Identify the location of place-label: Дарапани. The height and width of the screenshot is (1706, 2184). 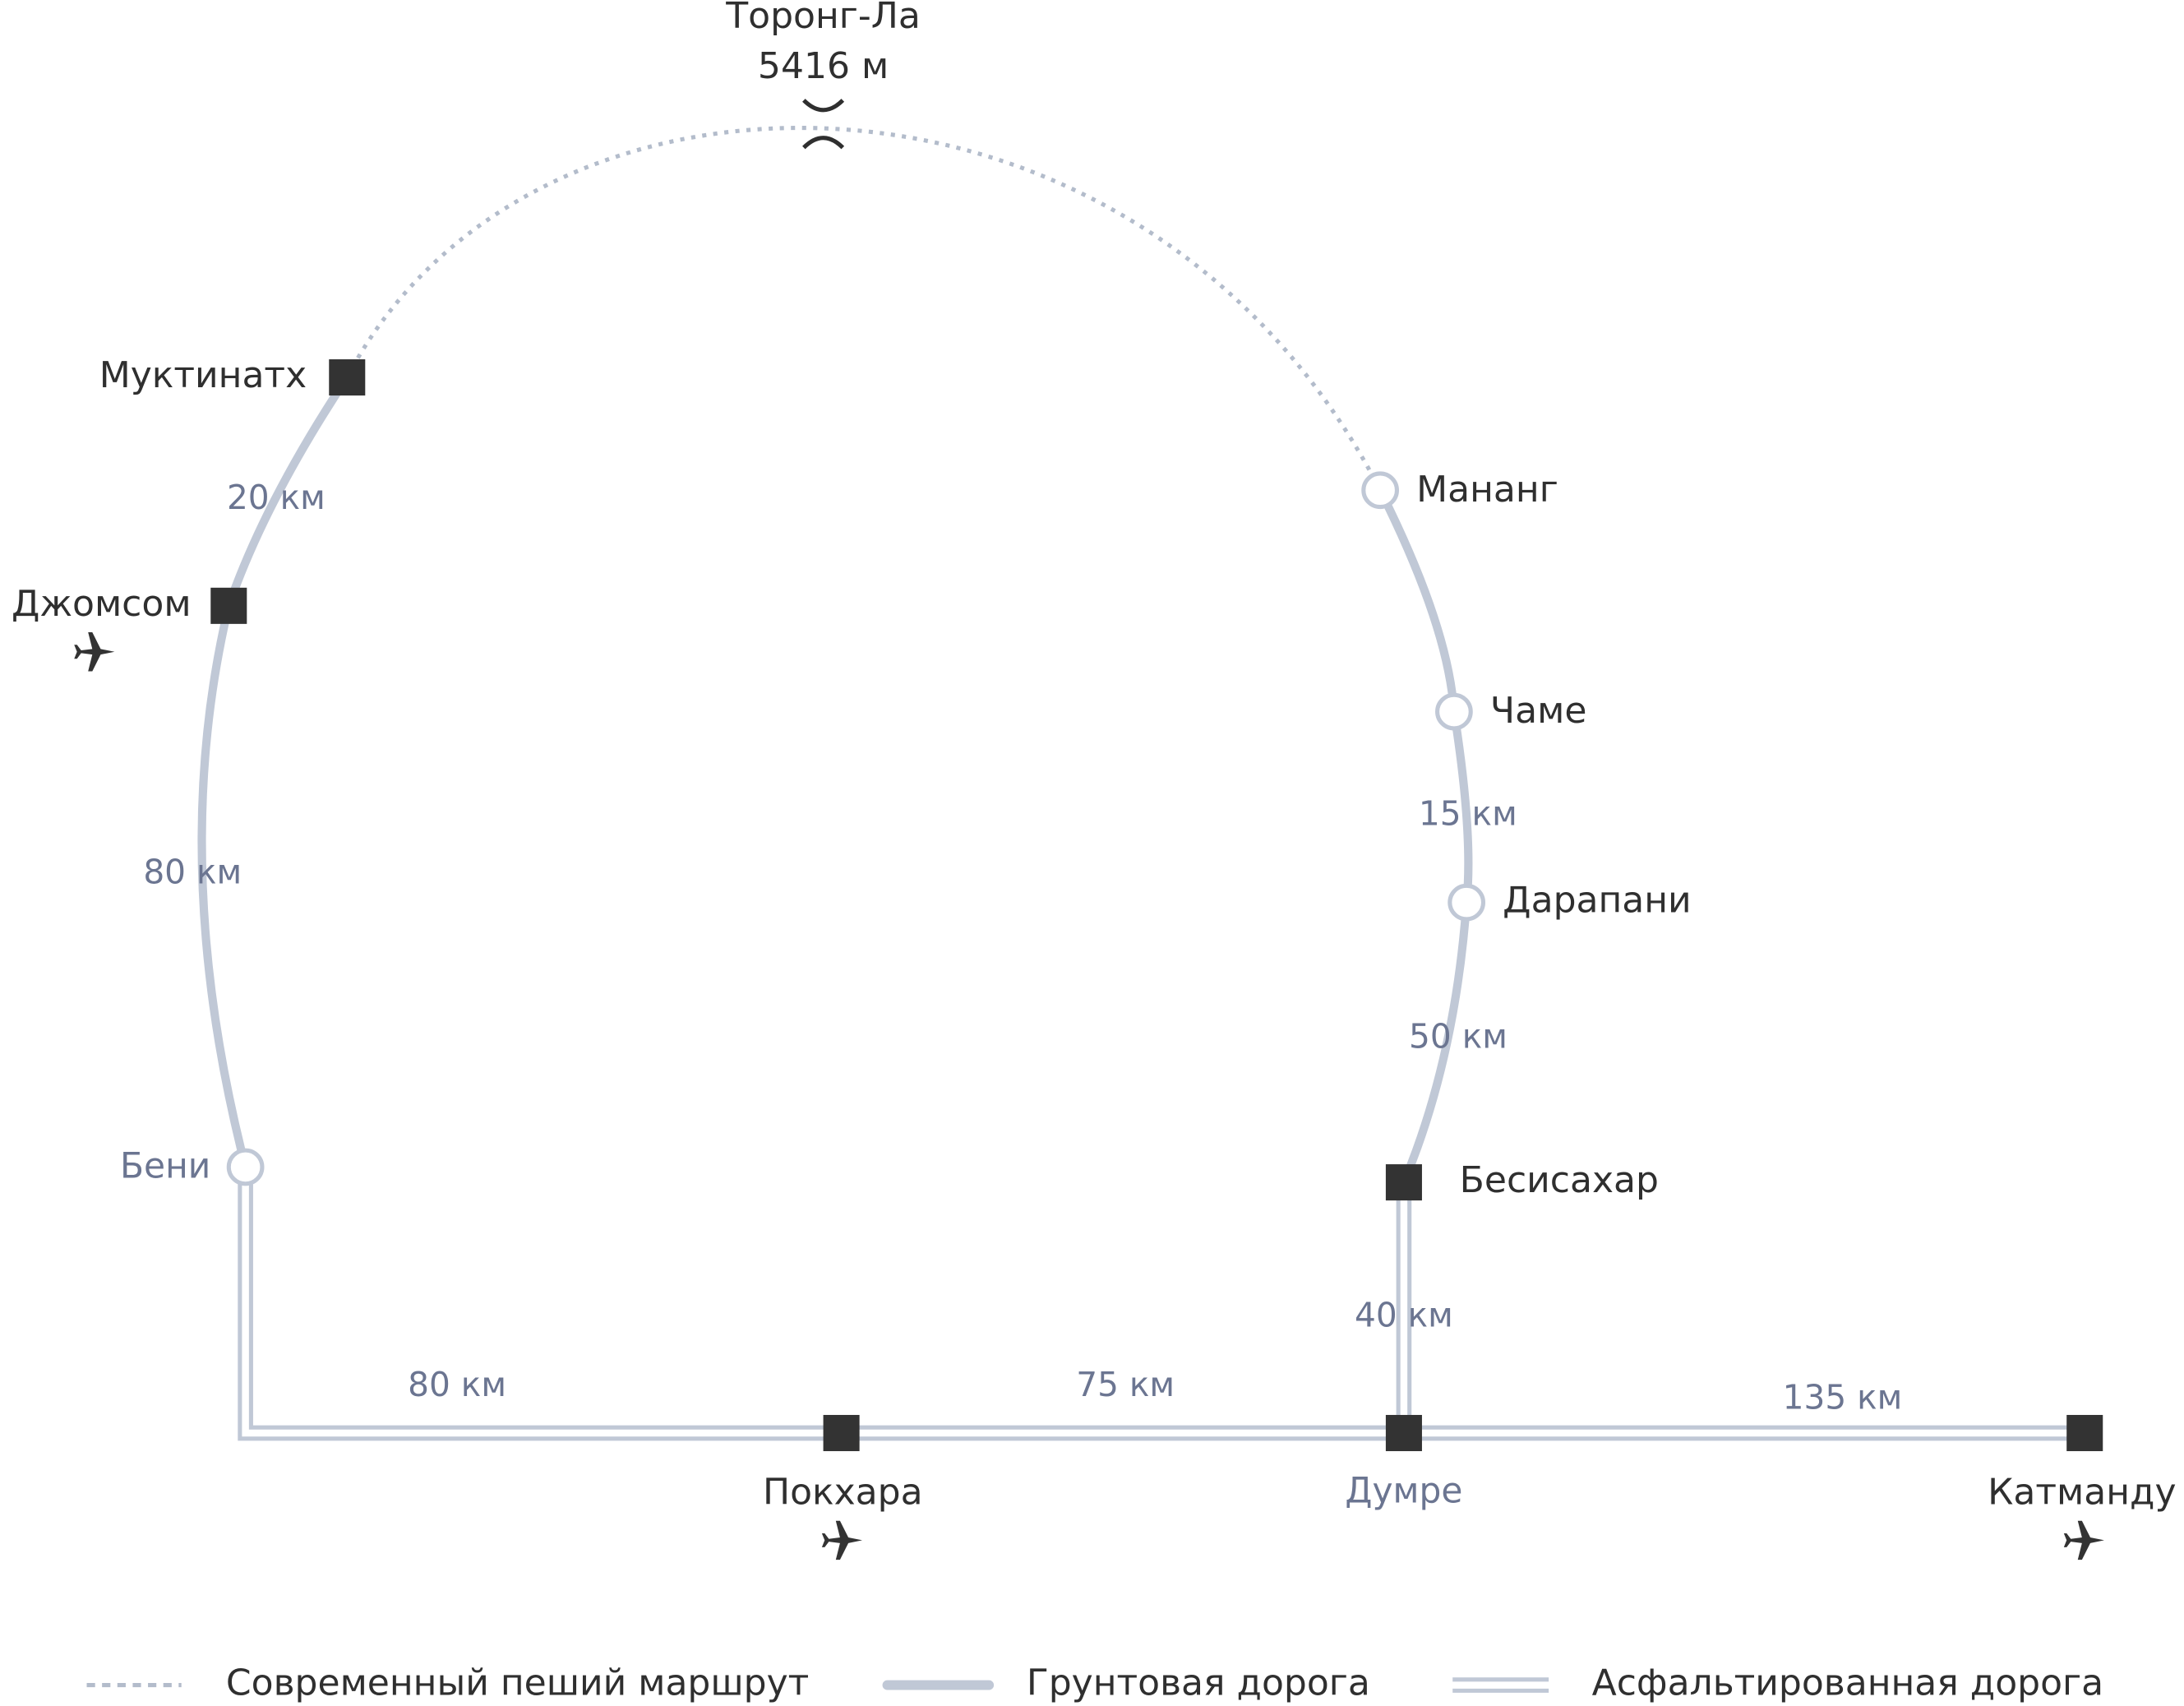
(1597, 901).